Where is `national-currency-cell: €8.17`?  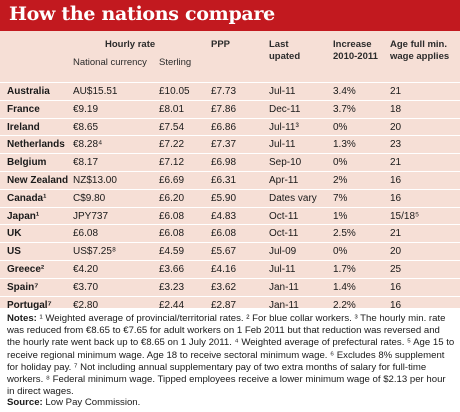 national-currency-cell: €8.17 is located at coordinates (86, 163).